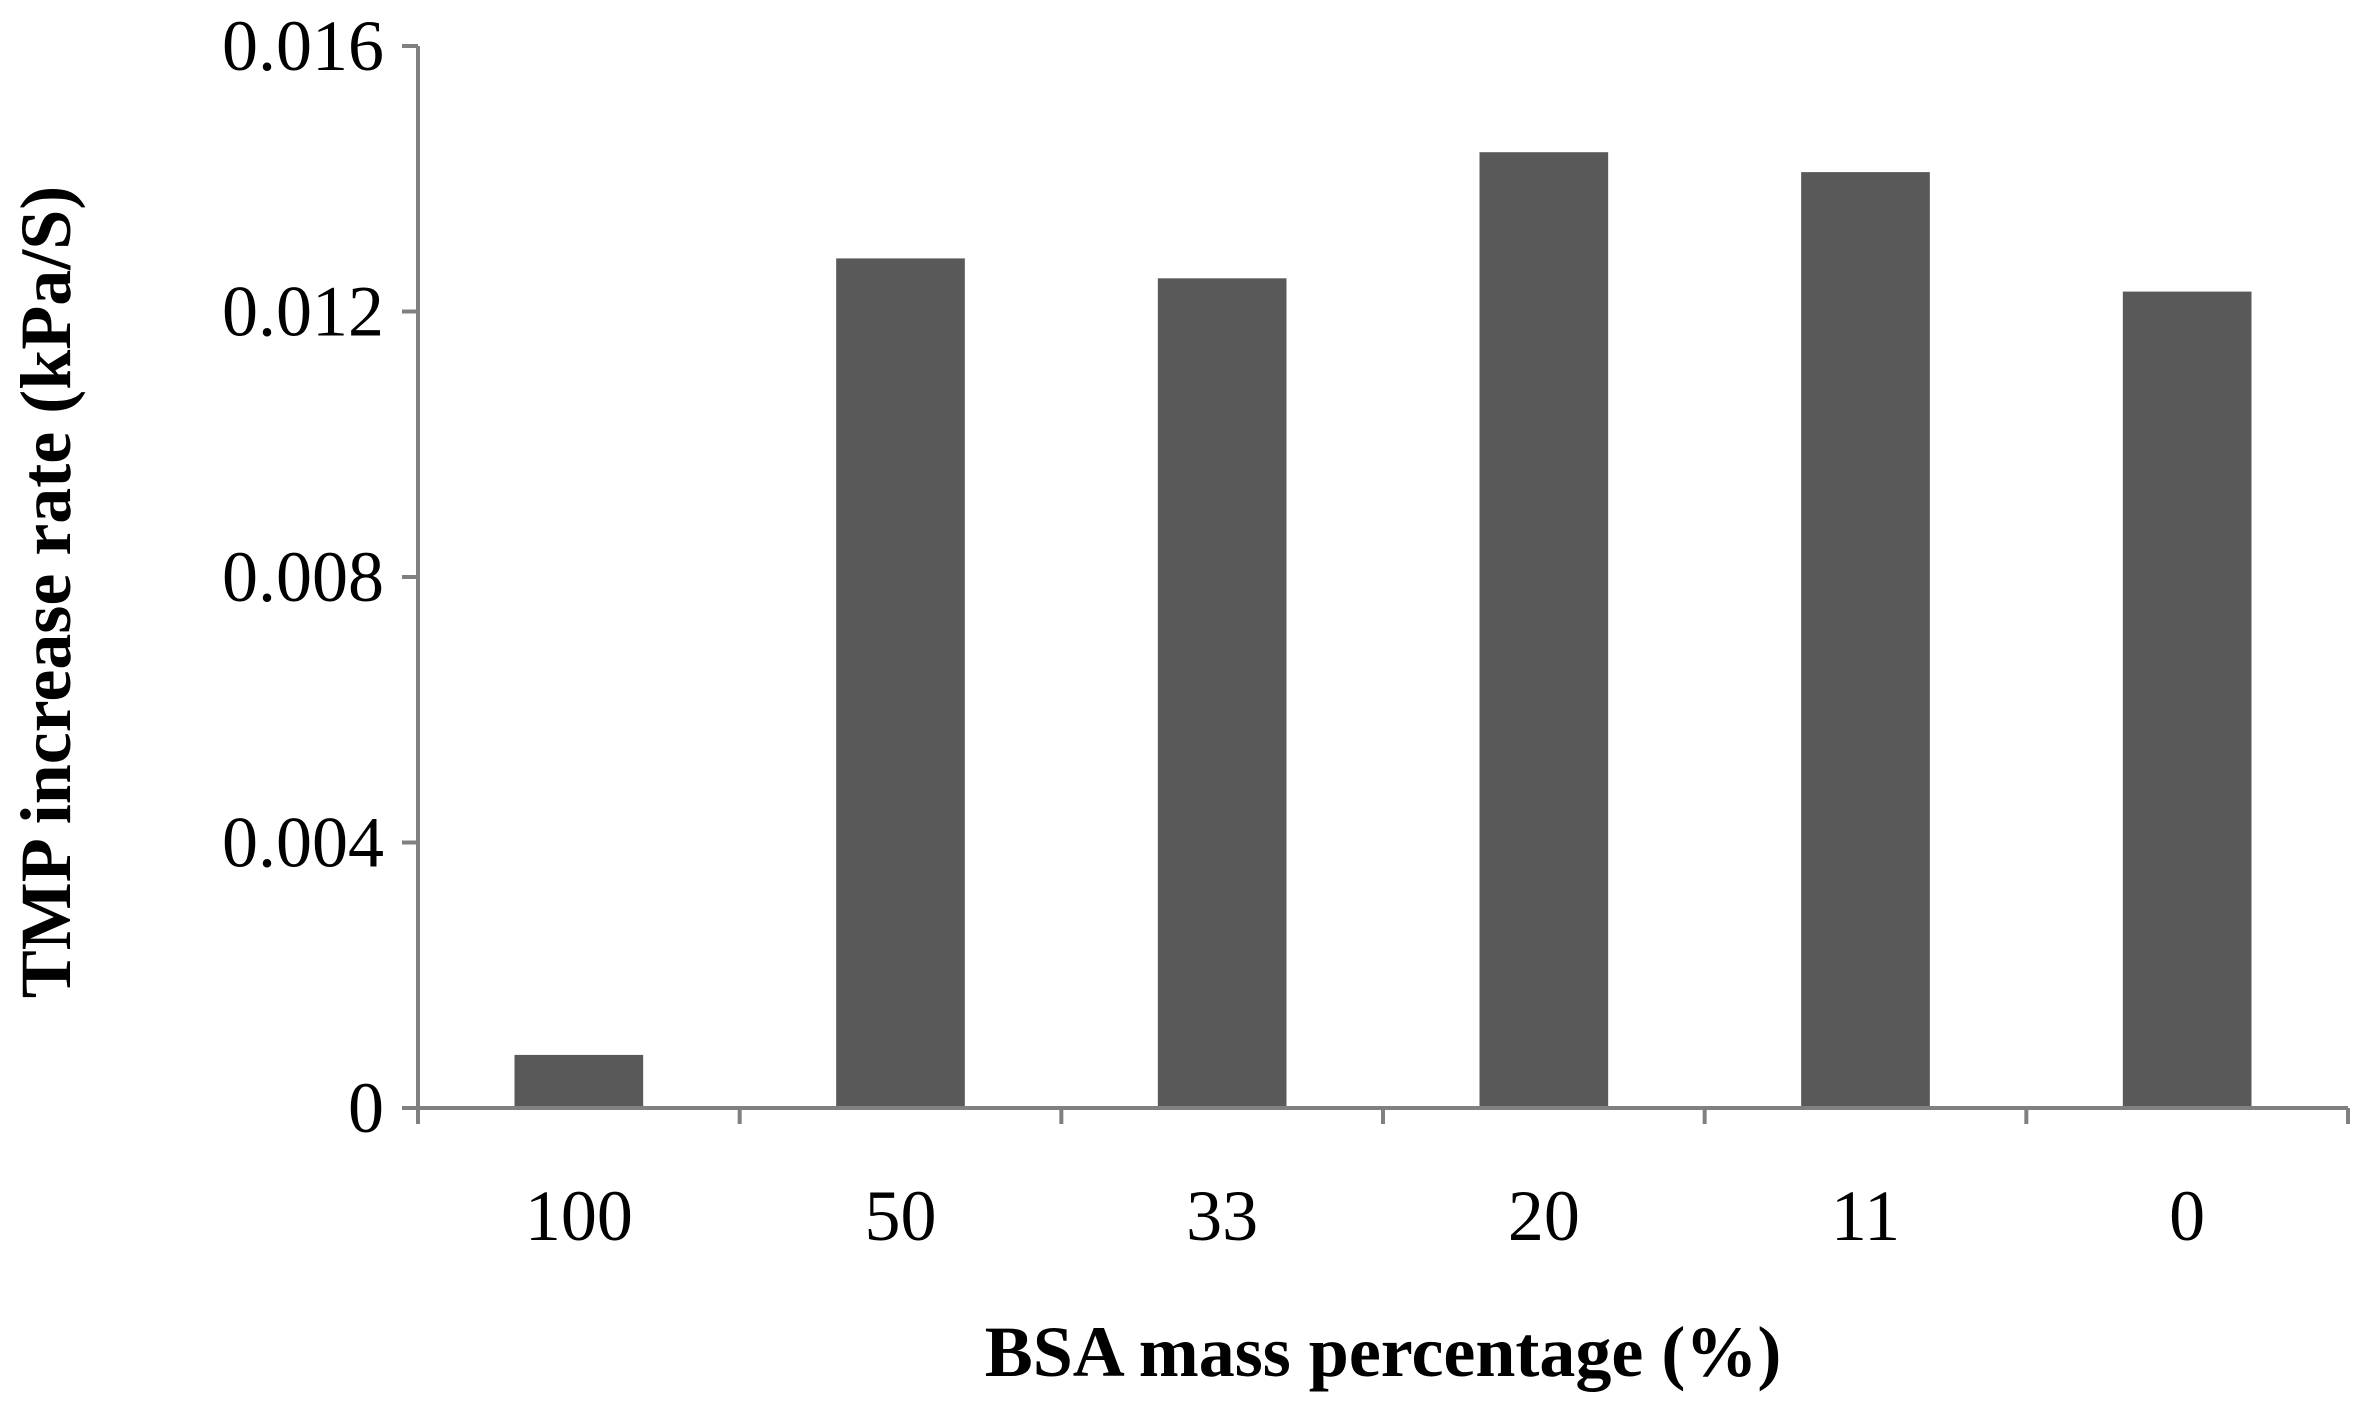 Image resolution: width=2358 pixels, height=1413 pixels. Describe the element at coordinates (2187, 1216) in the screenshot. I see `x-tick-label: 0` at that location.